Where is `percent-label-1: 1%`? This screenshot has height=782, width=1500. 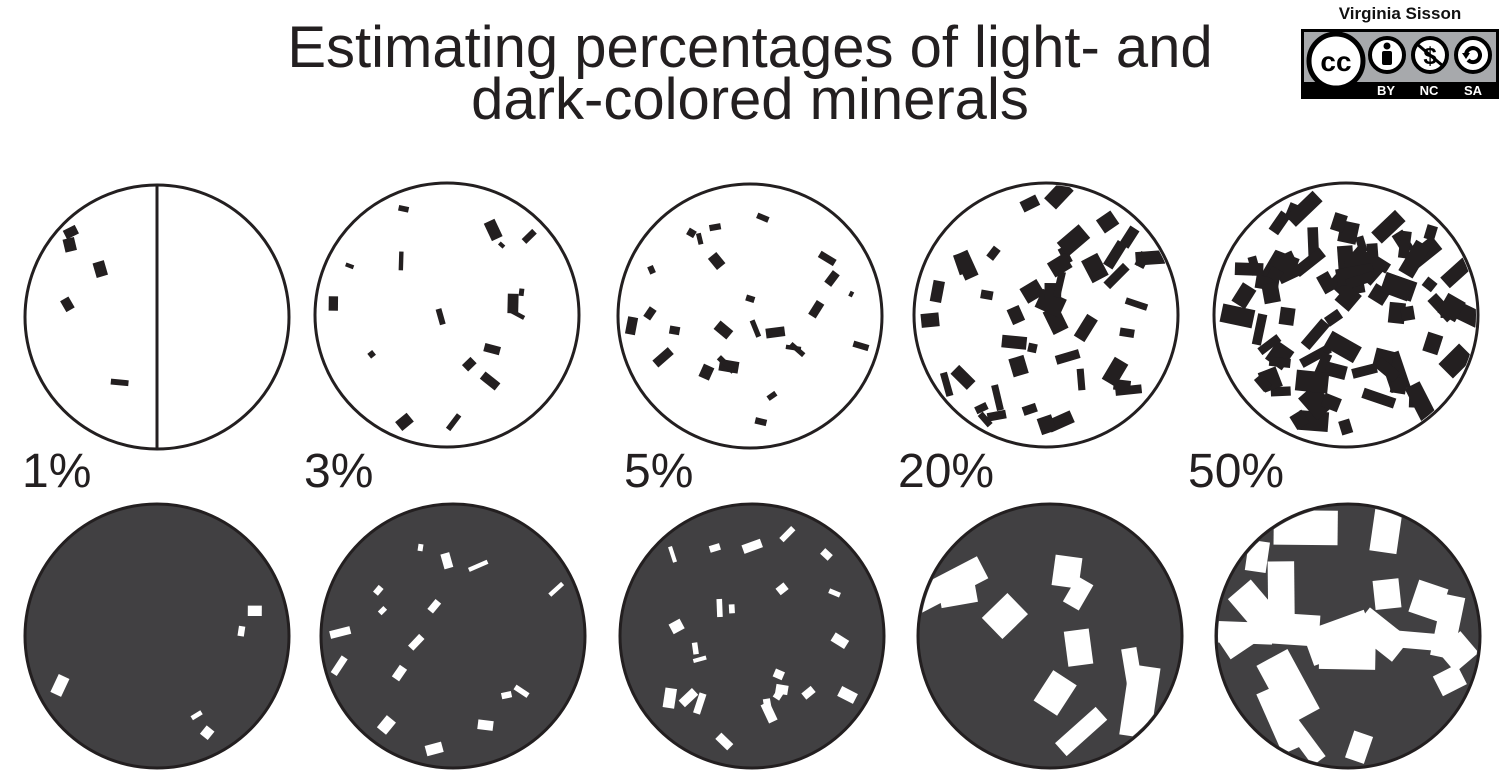 percent-label-1: 1% is located at coordinates (57, 471).